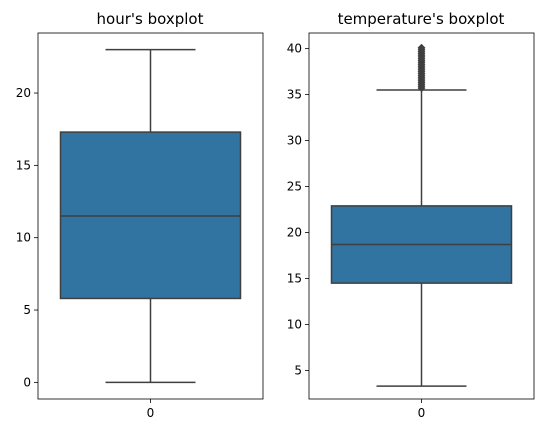 The width and height of the screenshot is (543, 435). Describe the element at coordinates (294, 141) in the screenshot. I see `temperature-y-tick-label: 30` at that location.